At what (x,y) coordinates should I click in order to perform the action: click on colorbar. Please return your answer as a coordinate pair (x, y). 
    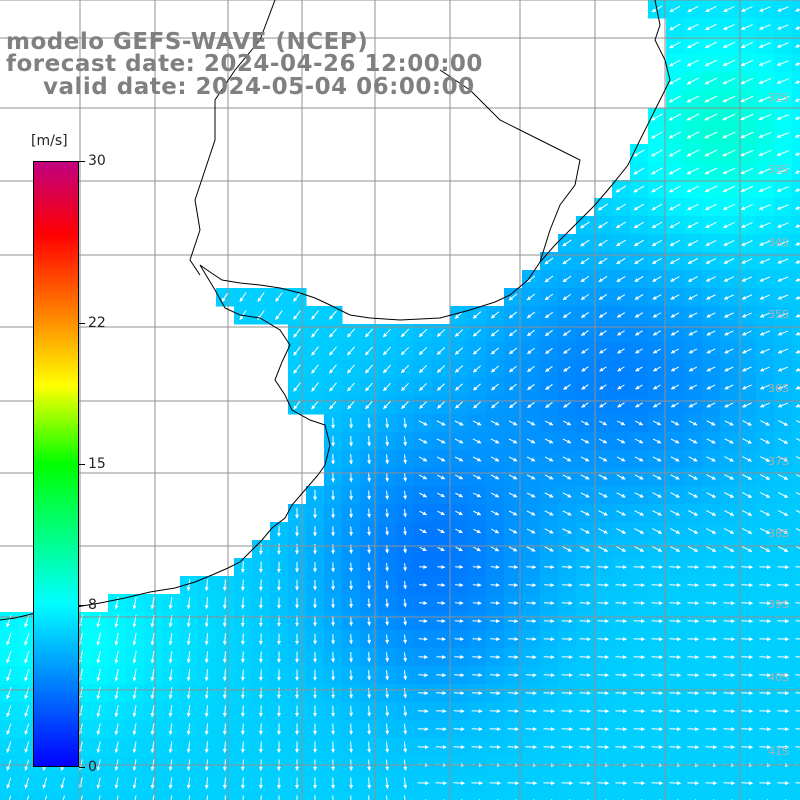
    Looking at the image, I should click on (56, 464).